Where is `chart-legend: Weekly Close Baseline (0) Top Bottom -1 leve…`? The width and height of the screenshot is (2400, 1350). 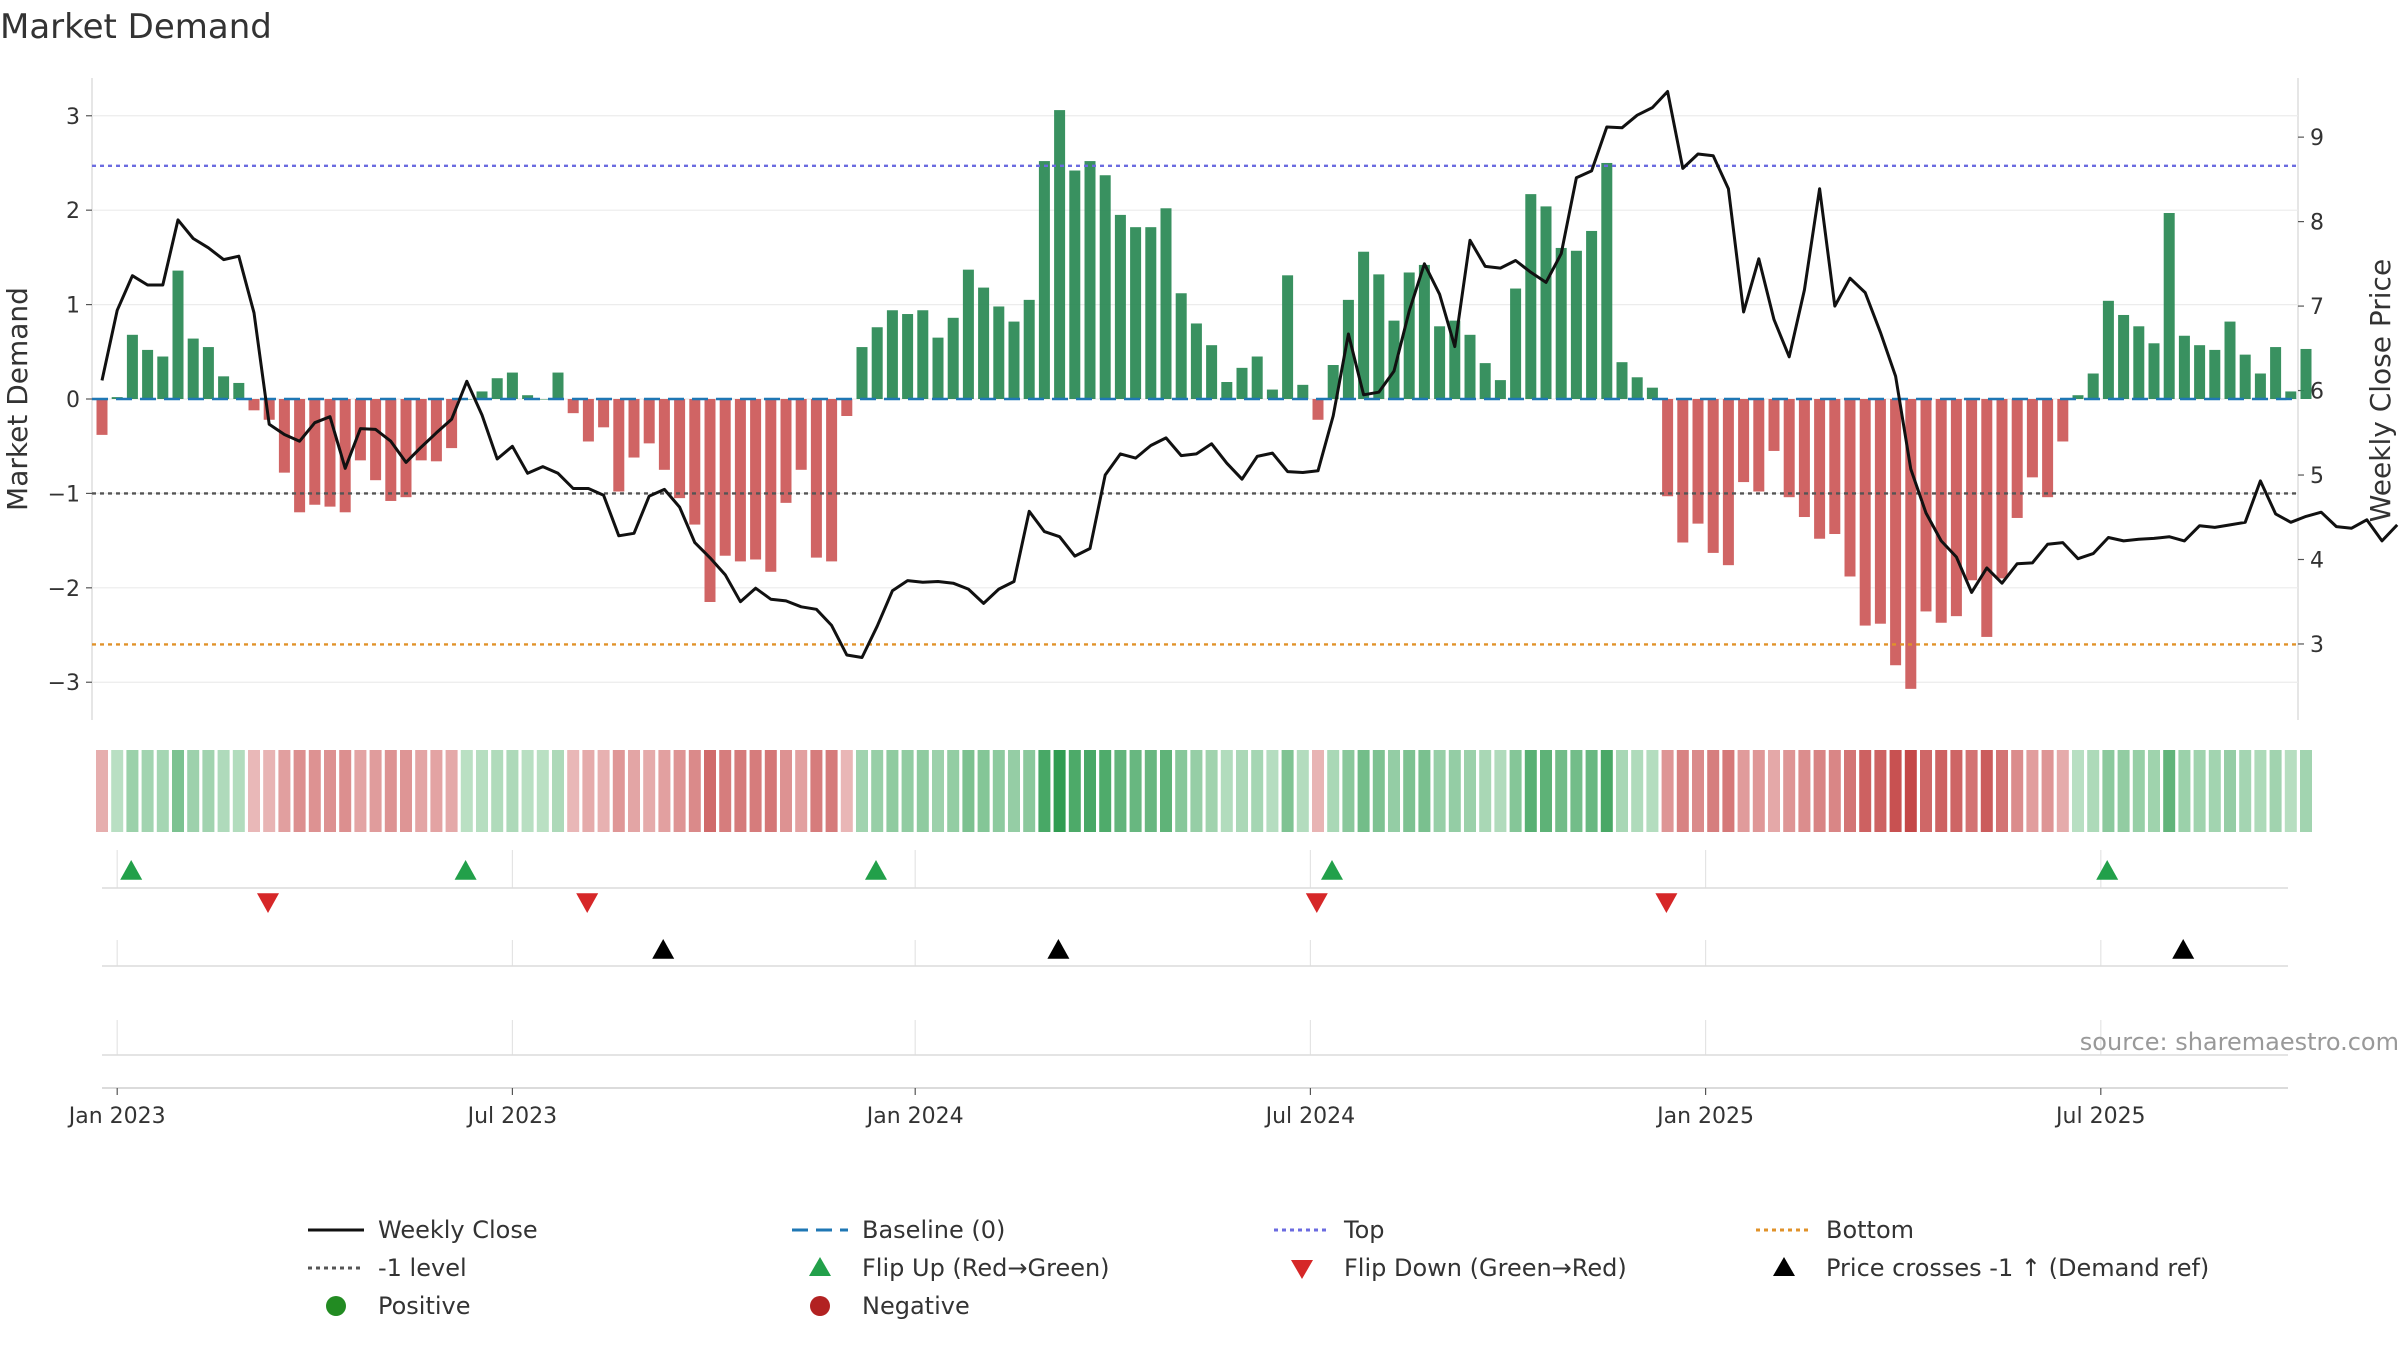 chart-legend: Weekly Close Baseline (0) Top Bottom -1 leve… is located at coordinates (1306, 1272).